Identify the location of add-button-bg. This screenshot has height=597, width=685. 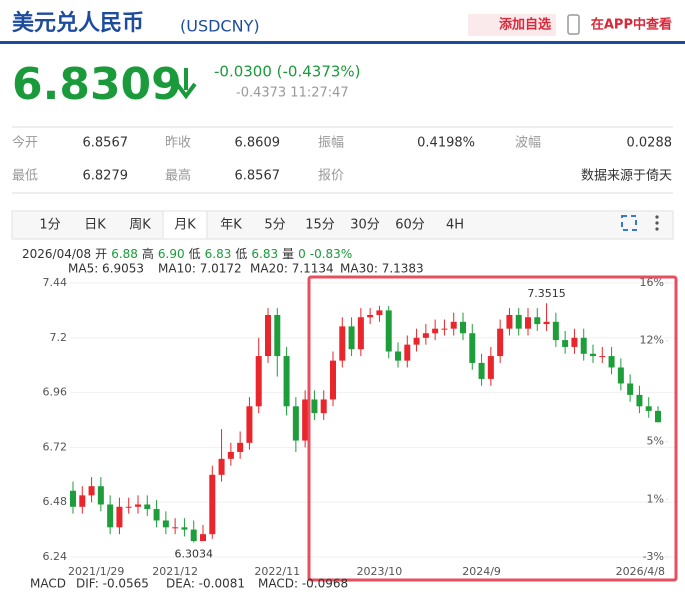
(512, 25).